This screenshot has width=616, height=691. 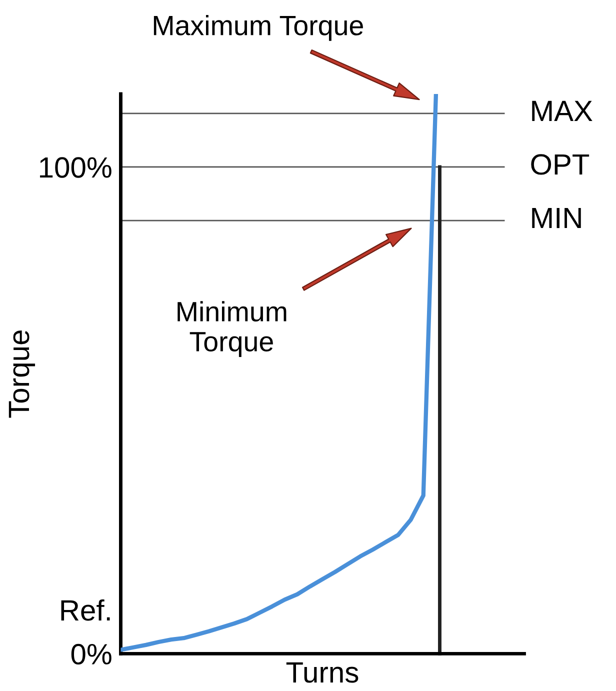 I want to click on ref-line-label: OPT, so click(x=560, y=164).